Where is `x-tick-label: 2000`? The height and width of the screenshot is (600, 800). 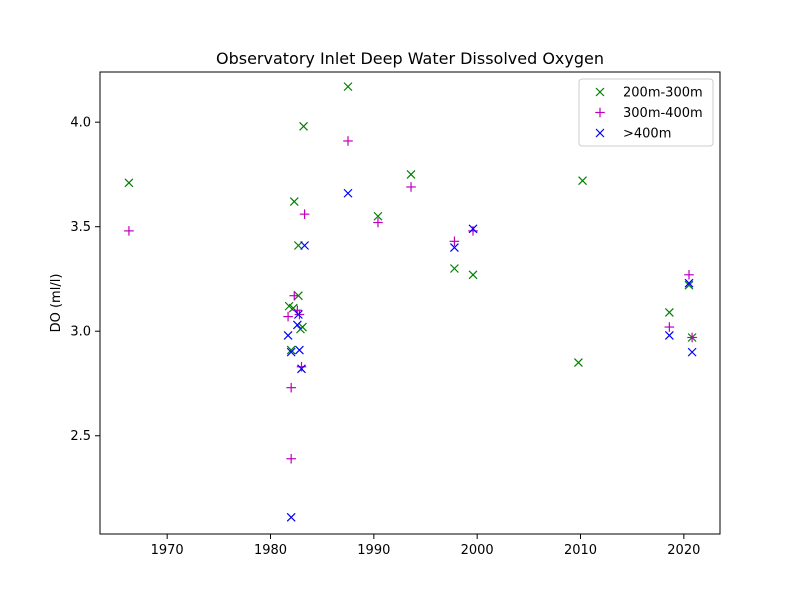
x-tick-label: 2000 is located at coordinates (477, 550).